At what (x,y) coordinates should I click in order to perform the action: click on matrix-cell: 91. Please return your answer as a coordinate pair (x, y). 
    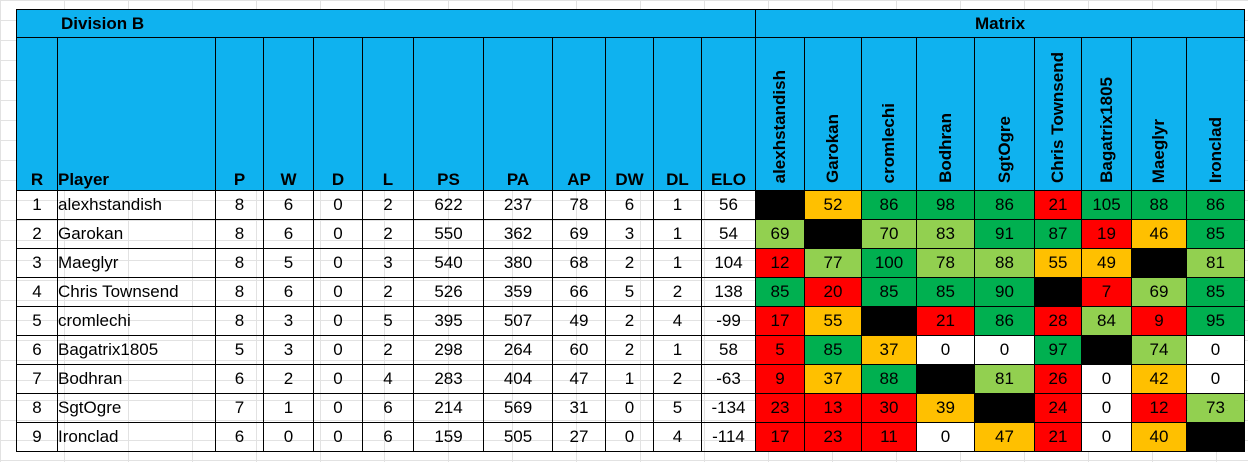
    Looking at the image, I should click on (1004, 234).